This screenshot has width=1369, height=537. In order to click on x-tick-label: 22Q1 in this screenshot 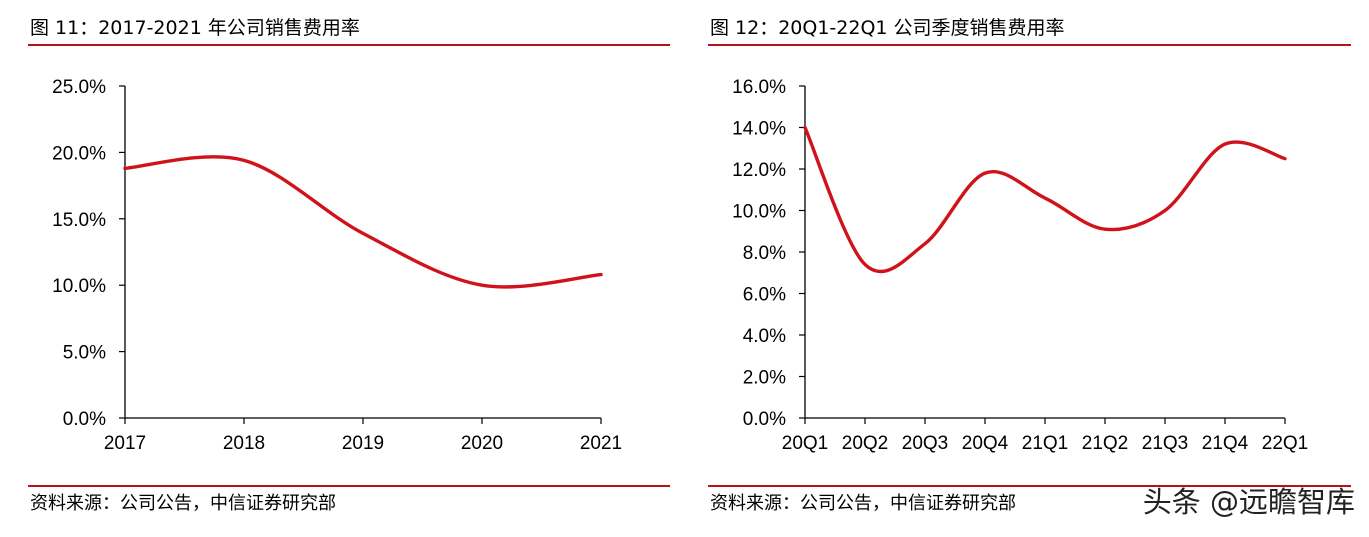, I will do `click(1285, 443)`.